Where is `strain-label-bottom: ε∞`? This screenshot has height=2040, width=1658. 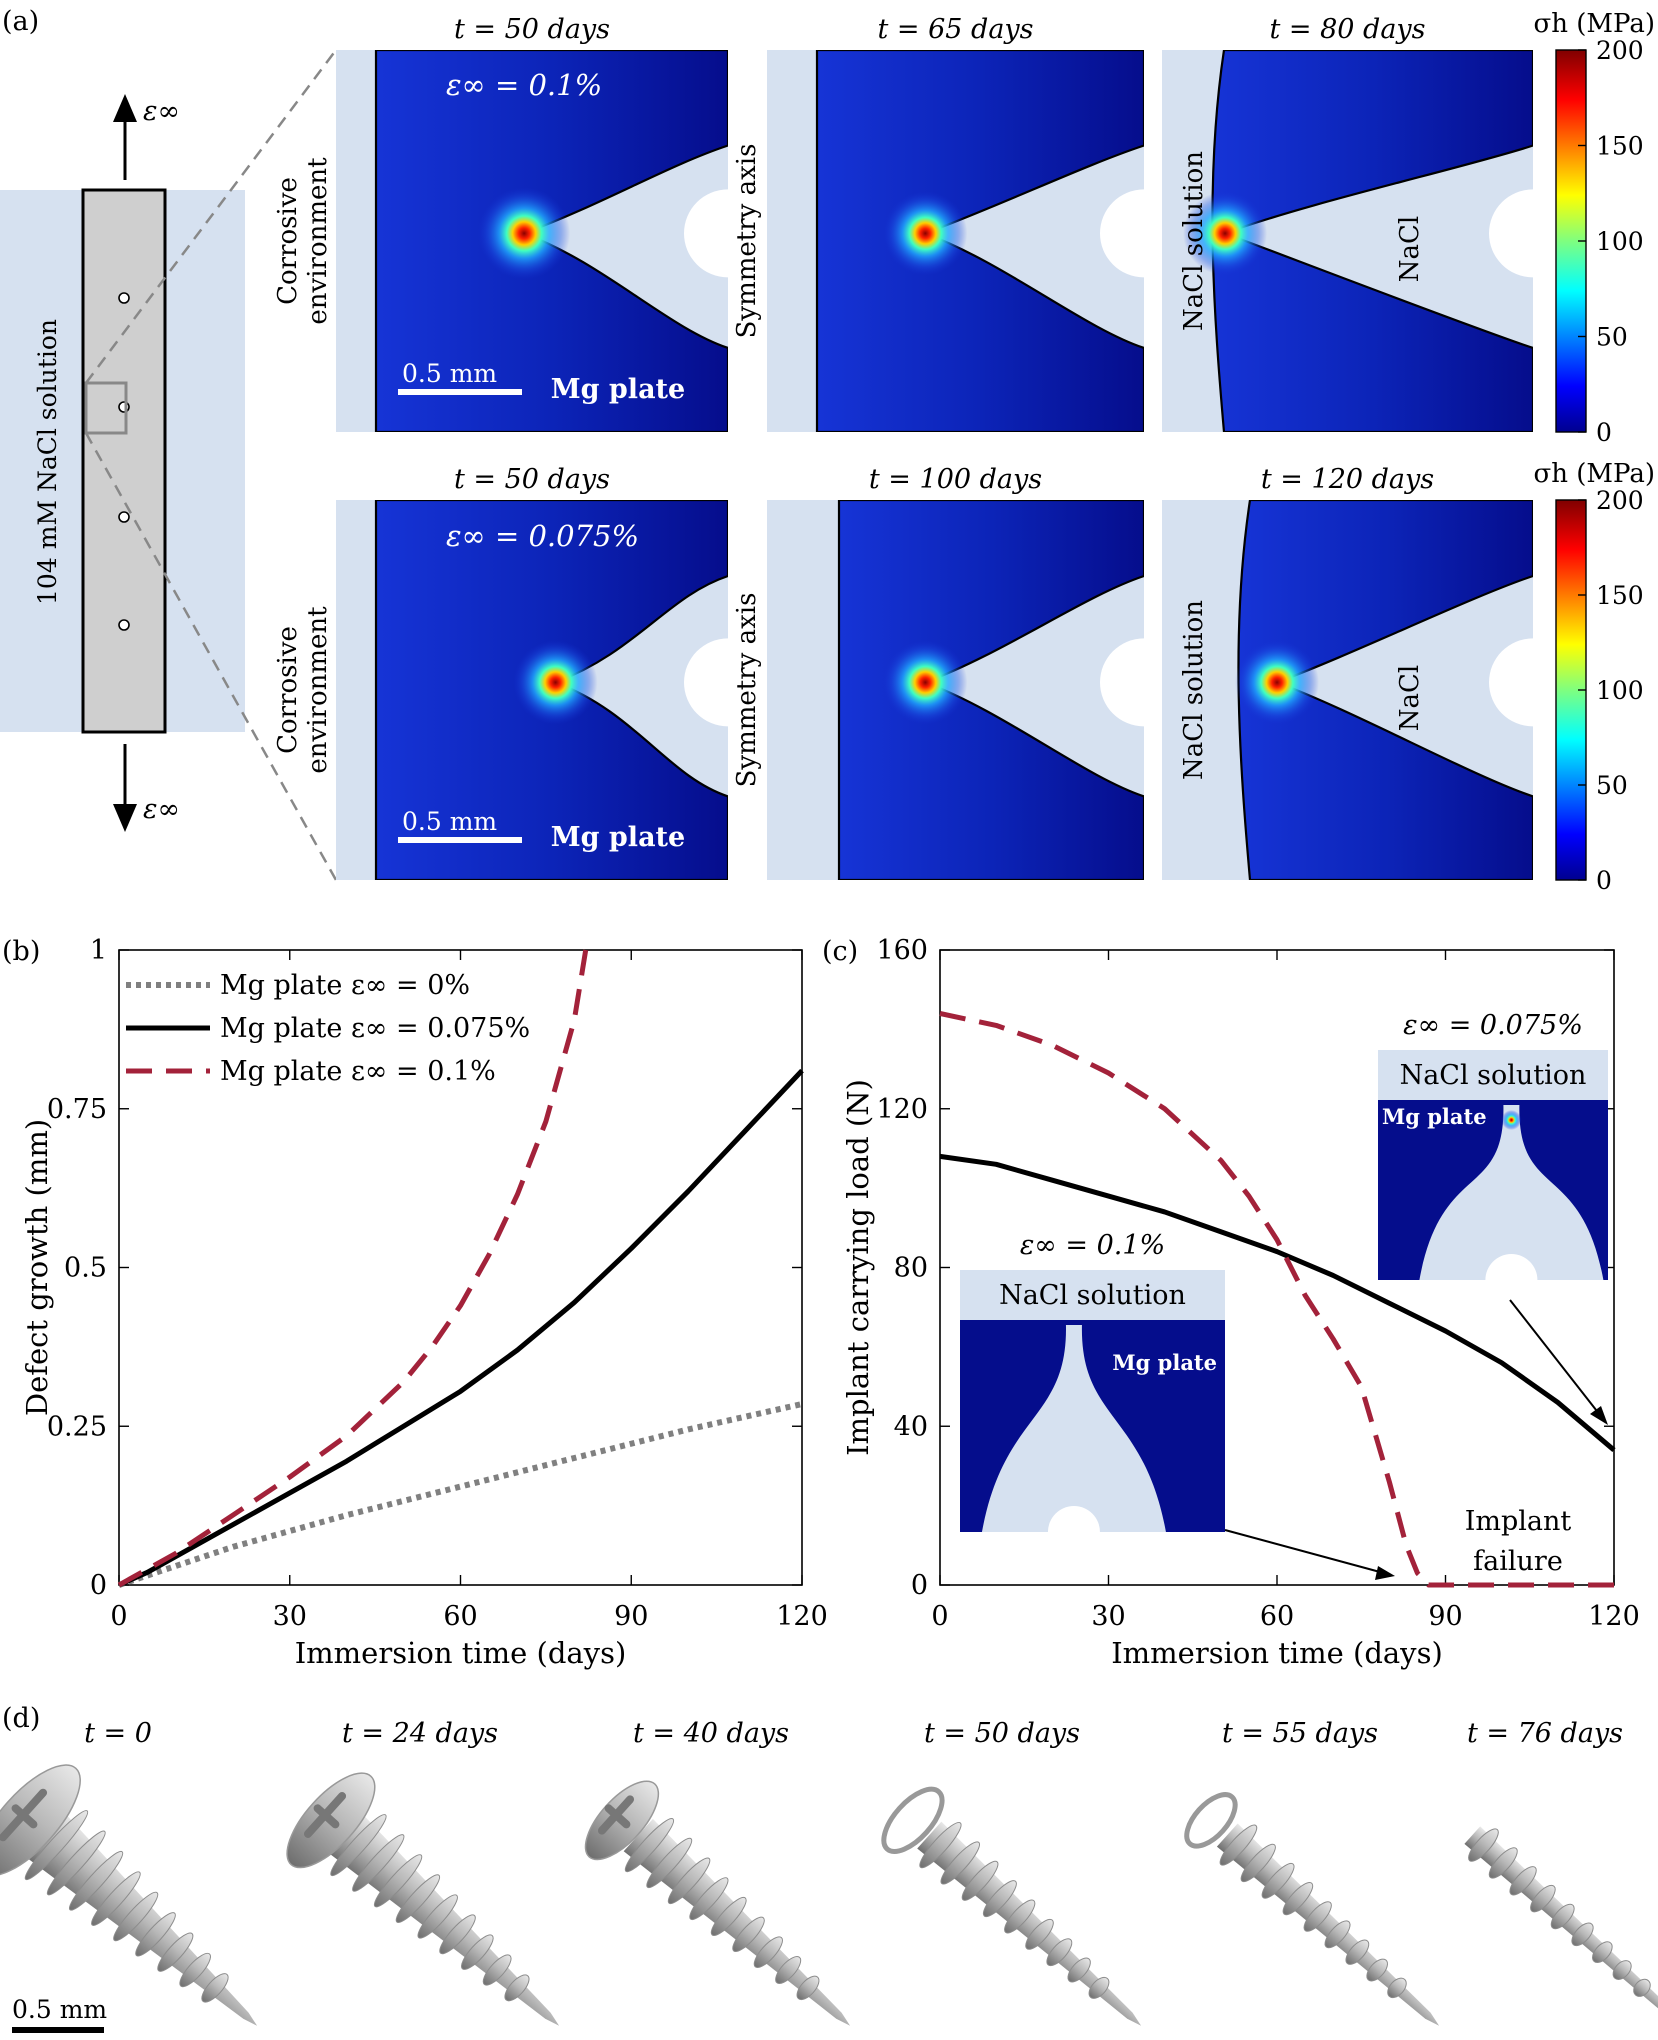 strain-label-bottom: ε∞ is located at coordinates (161, 809).